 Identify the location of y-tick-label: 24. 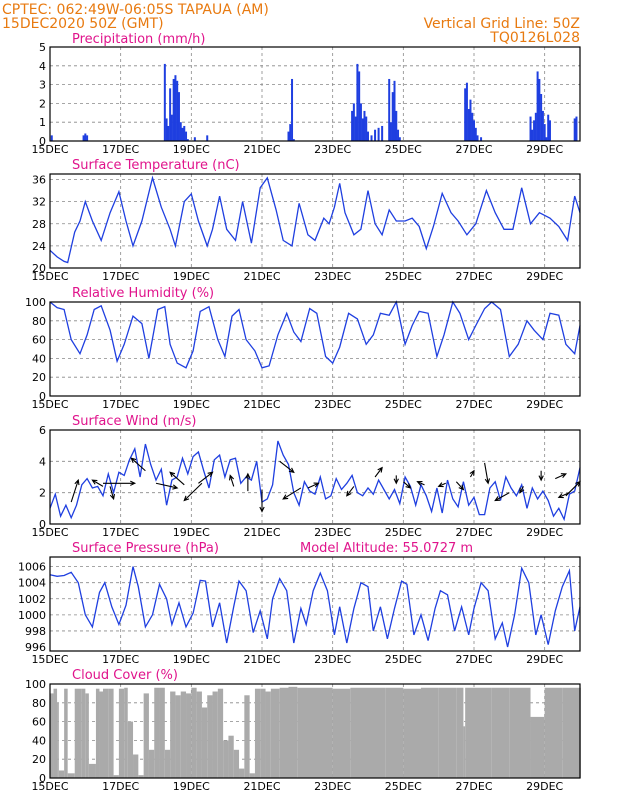
(39, 246).